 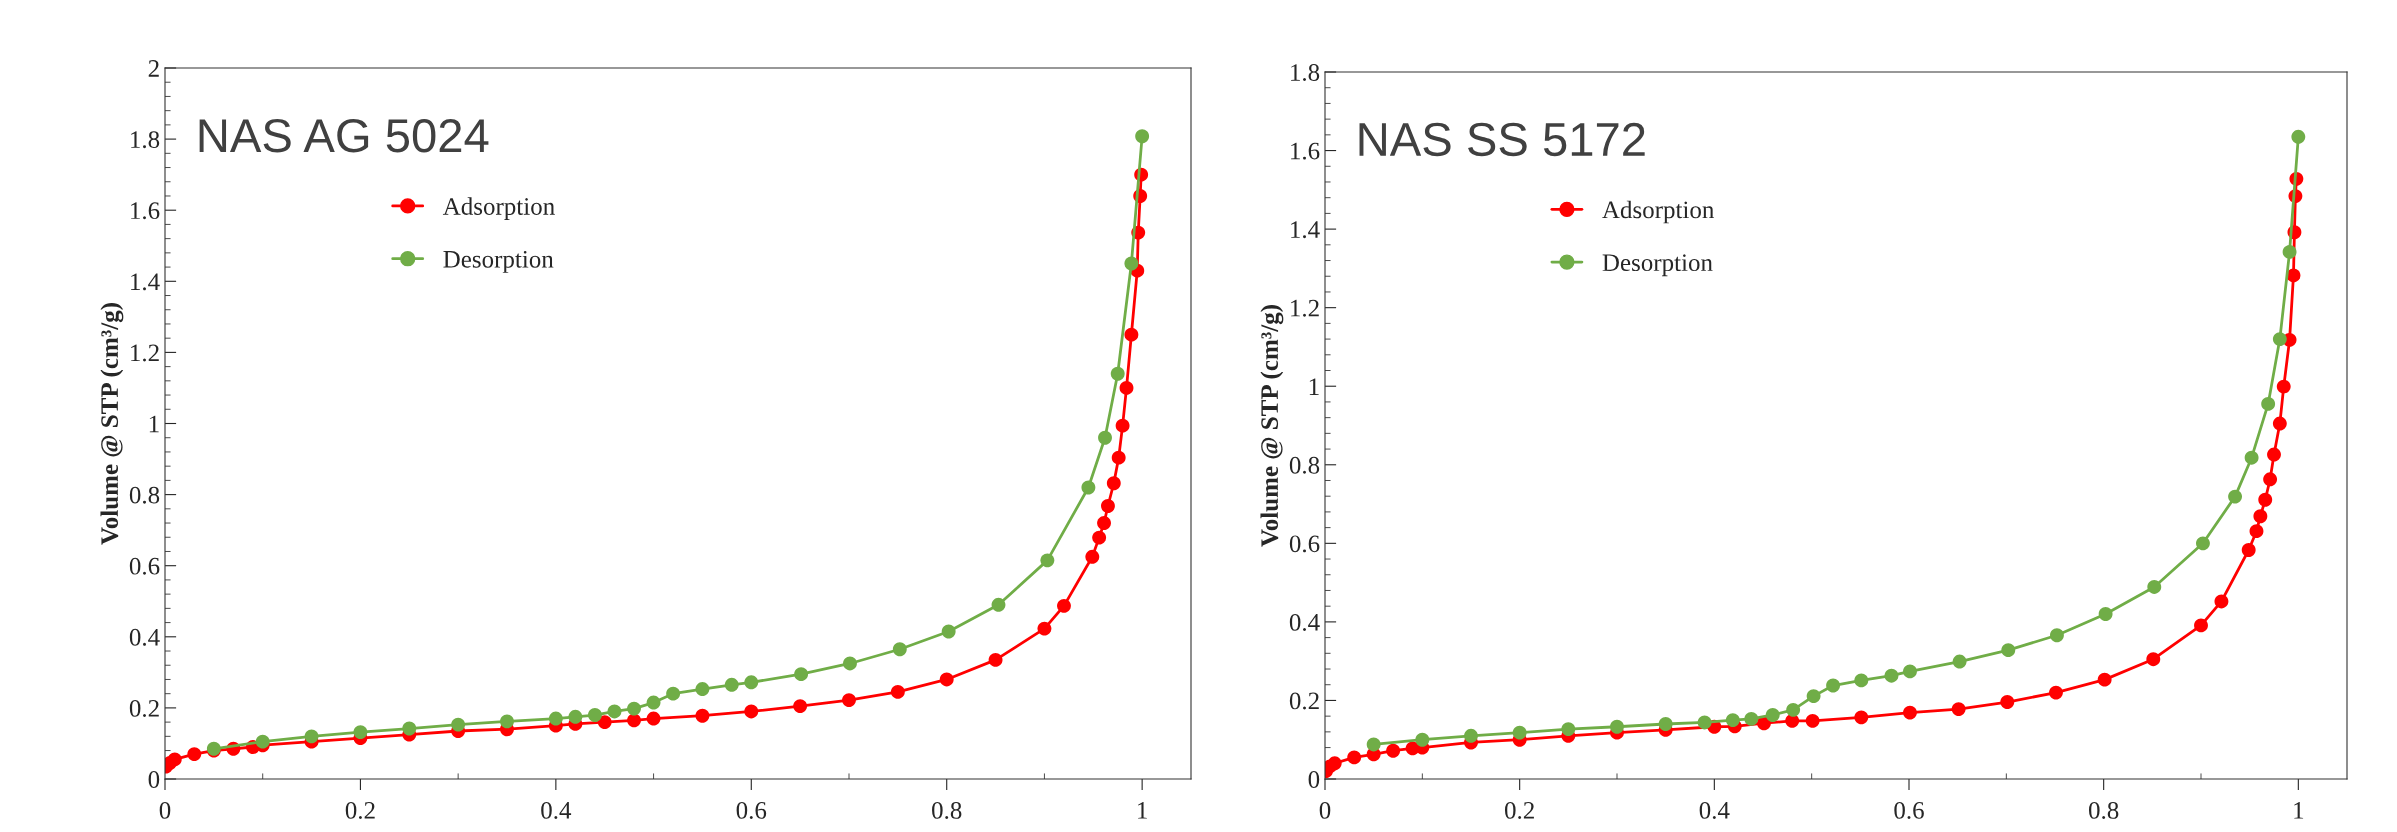 What do you see at coordinates (153, 68) in the screenshot?
I see `y-tick-label: 2` at bounding box center [153, 68].